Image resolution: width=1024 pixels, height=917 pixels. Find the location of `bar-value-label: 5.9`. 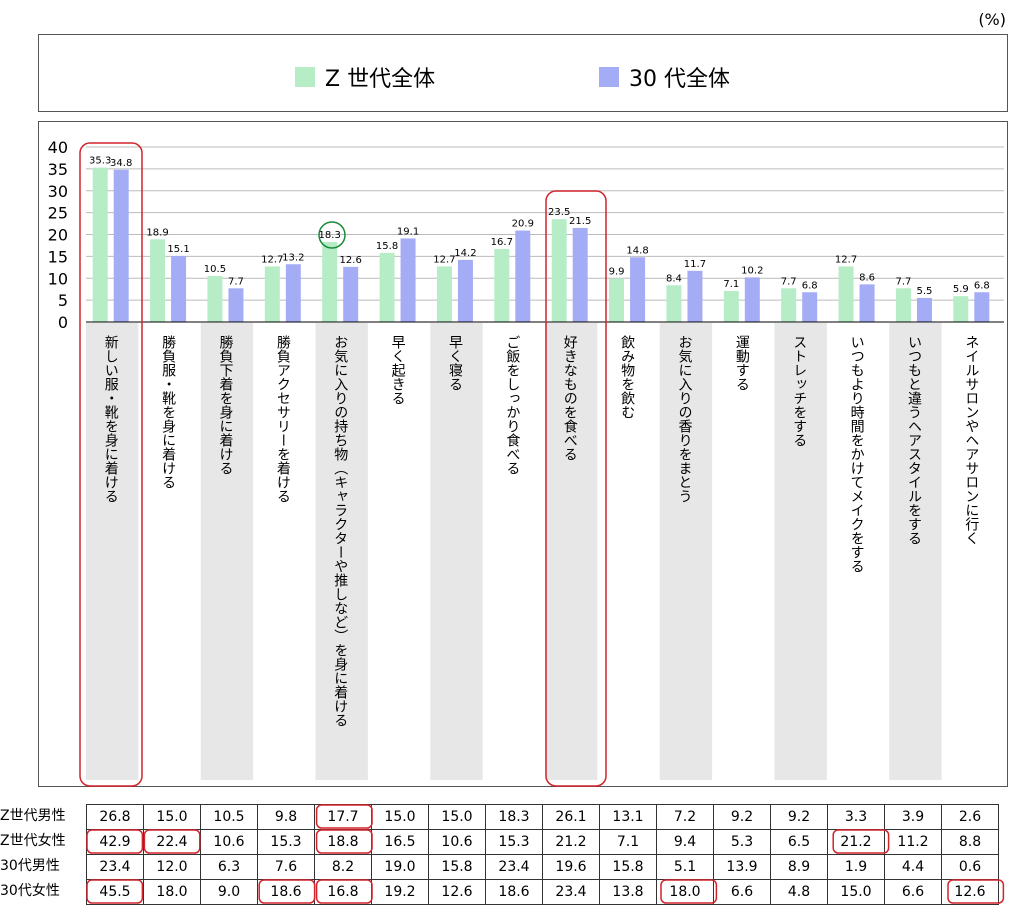

bar-value-label: 5.9 is located at coordinates (961, 289).